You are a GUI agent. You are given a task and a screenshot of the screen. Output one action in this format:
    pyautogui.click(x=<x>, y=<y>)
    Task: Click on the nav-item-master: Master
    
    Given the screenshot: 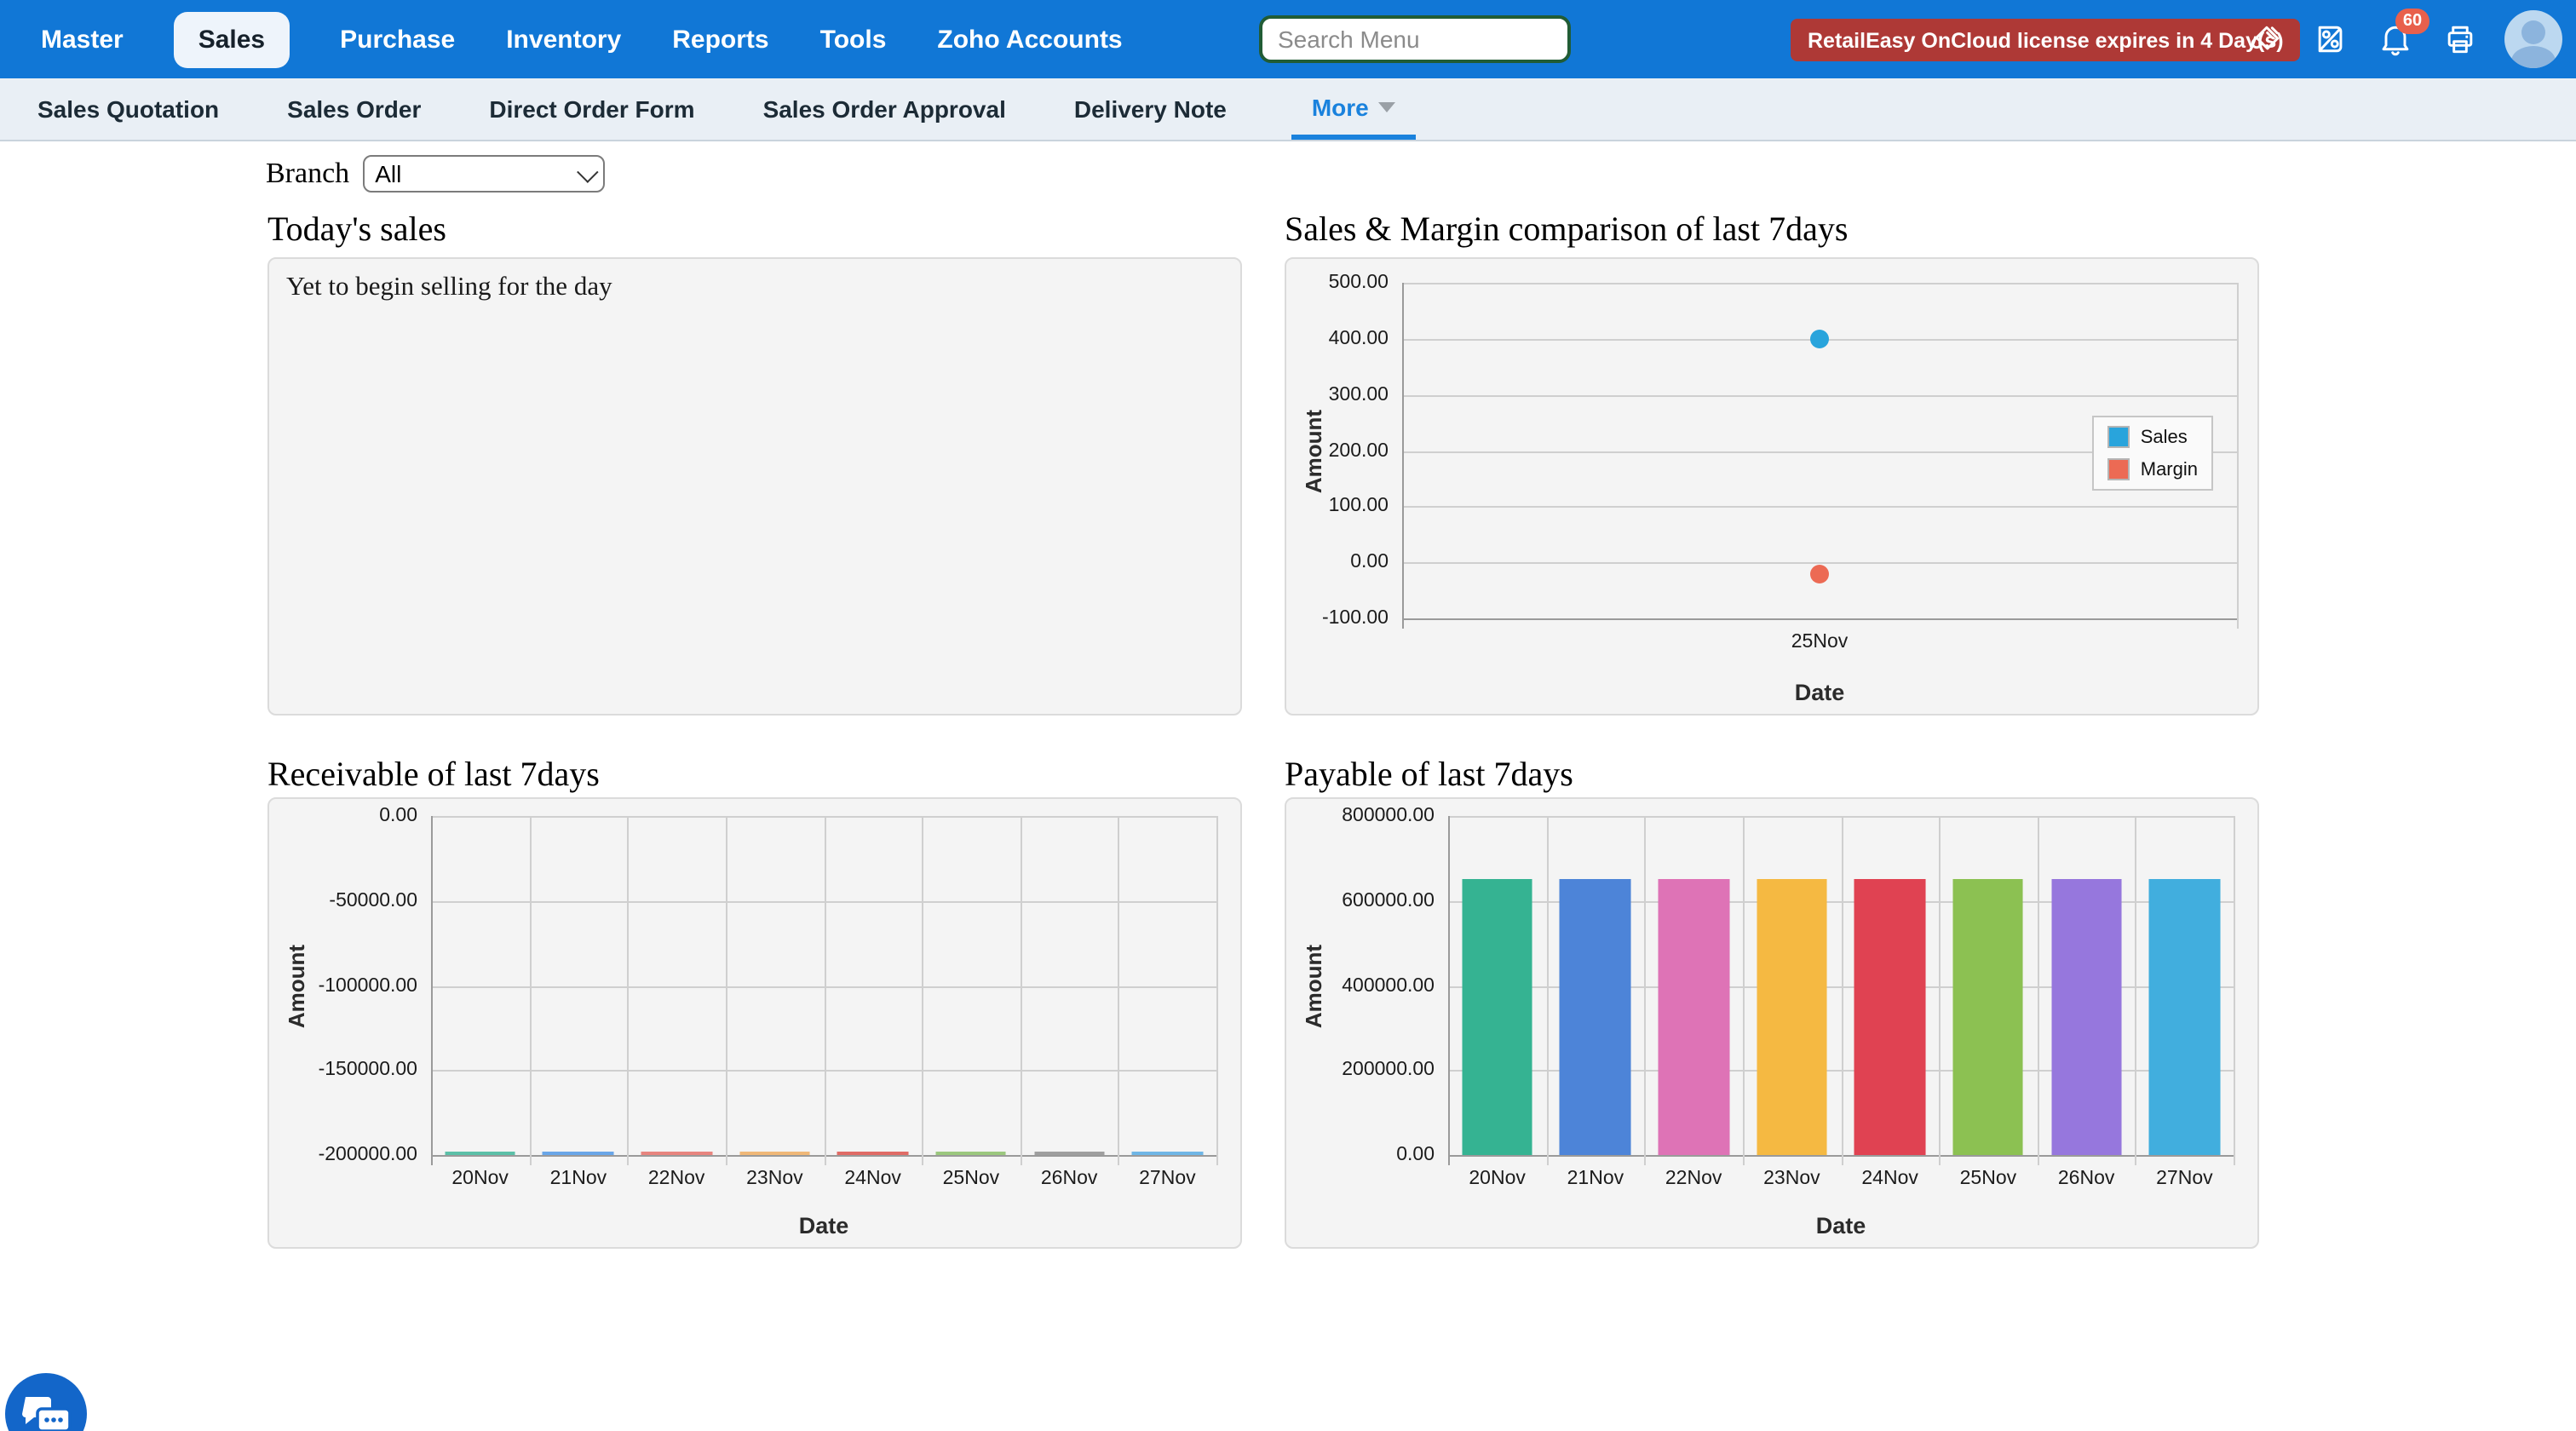 What is the action you would take?
    pyautogui.click(x=83, y=39)
    